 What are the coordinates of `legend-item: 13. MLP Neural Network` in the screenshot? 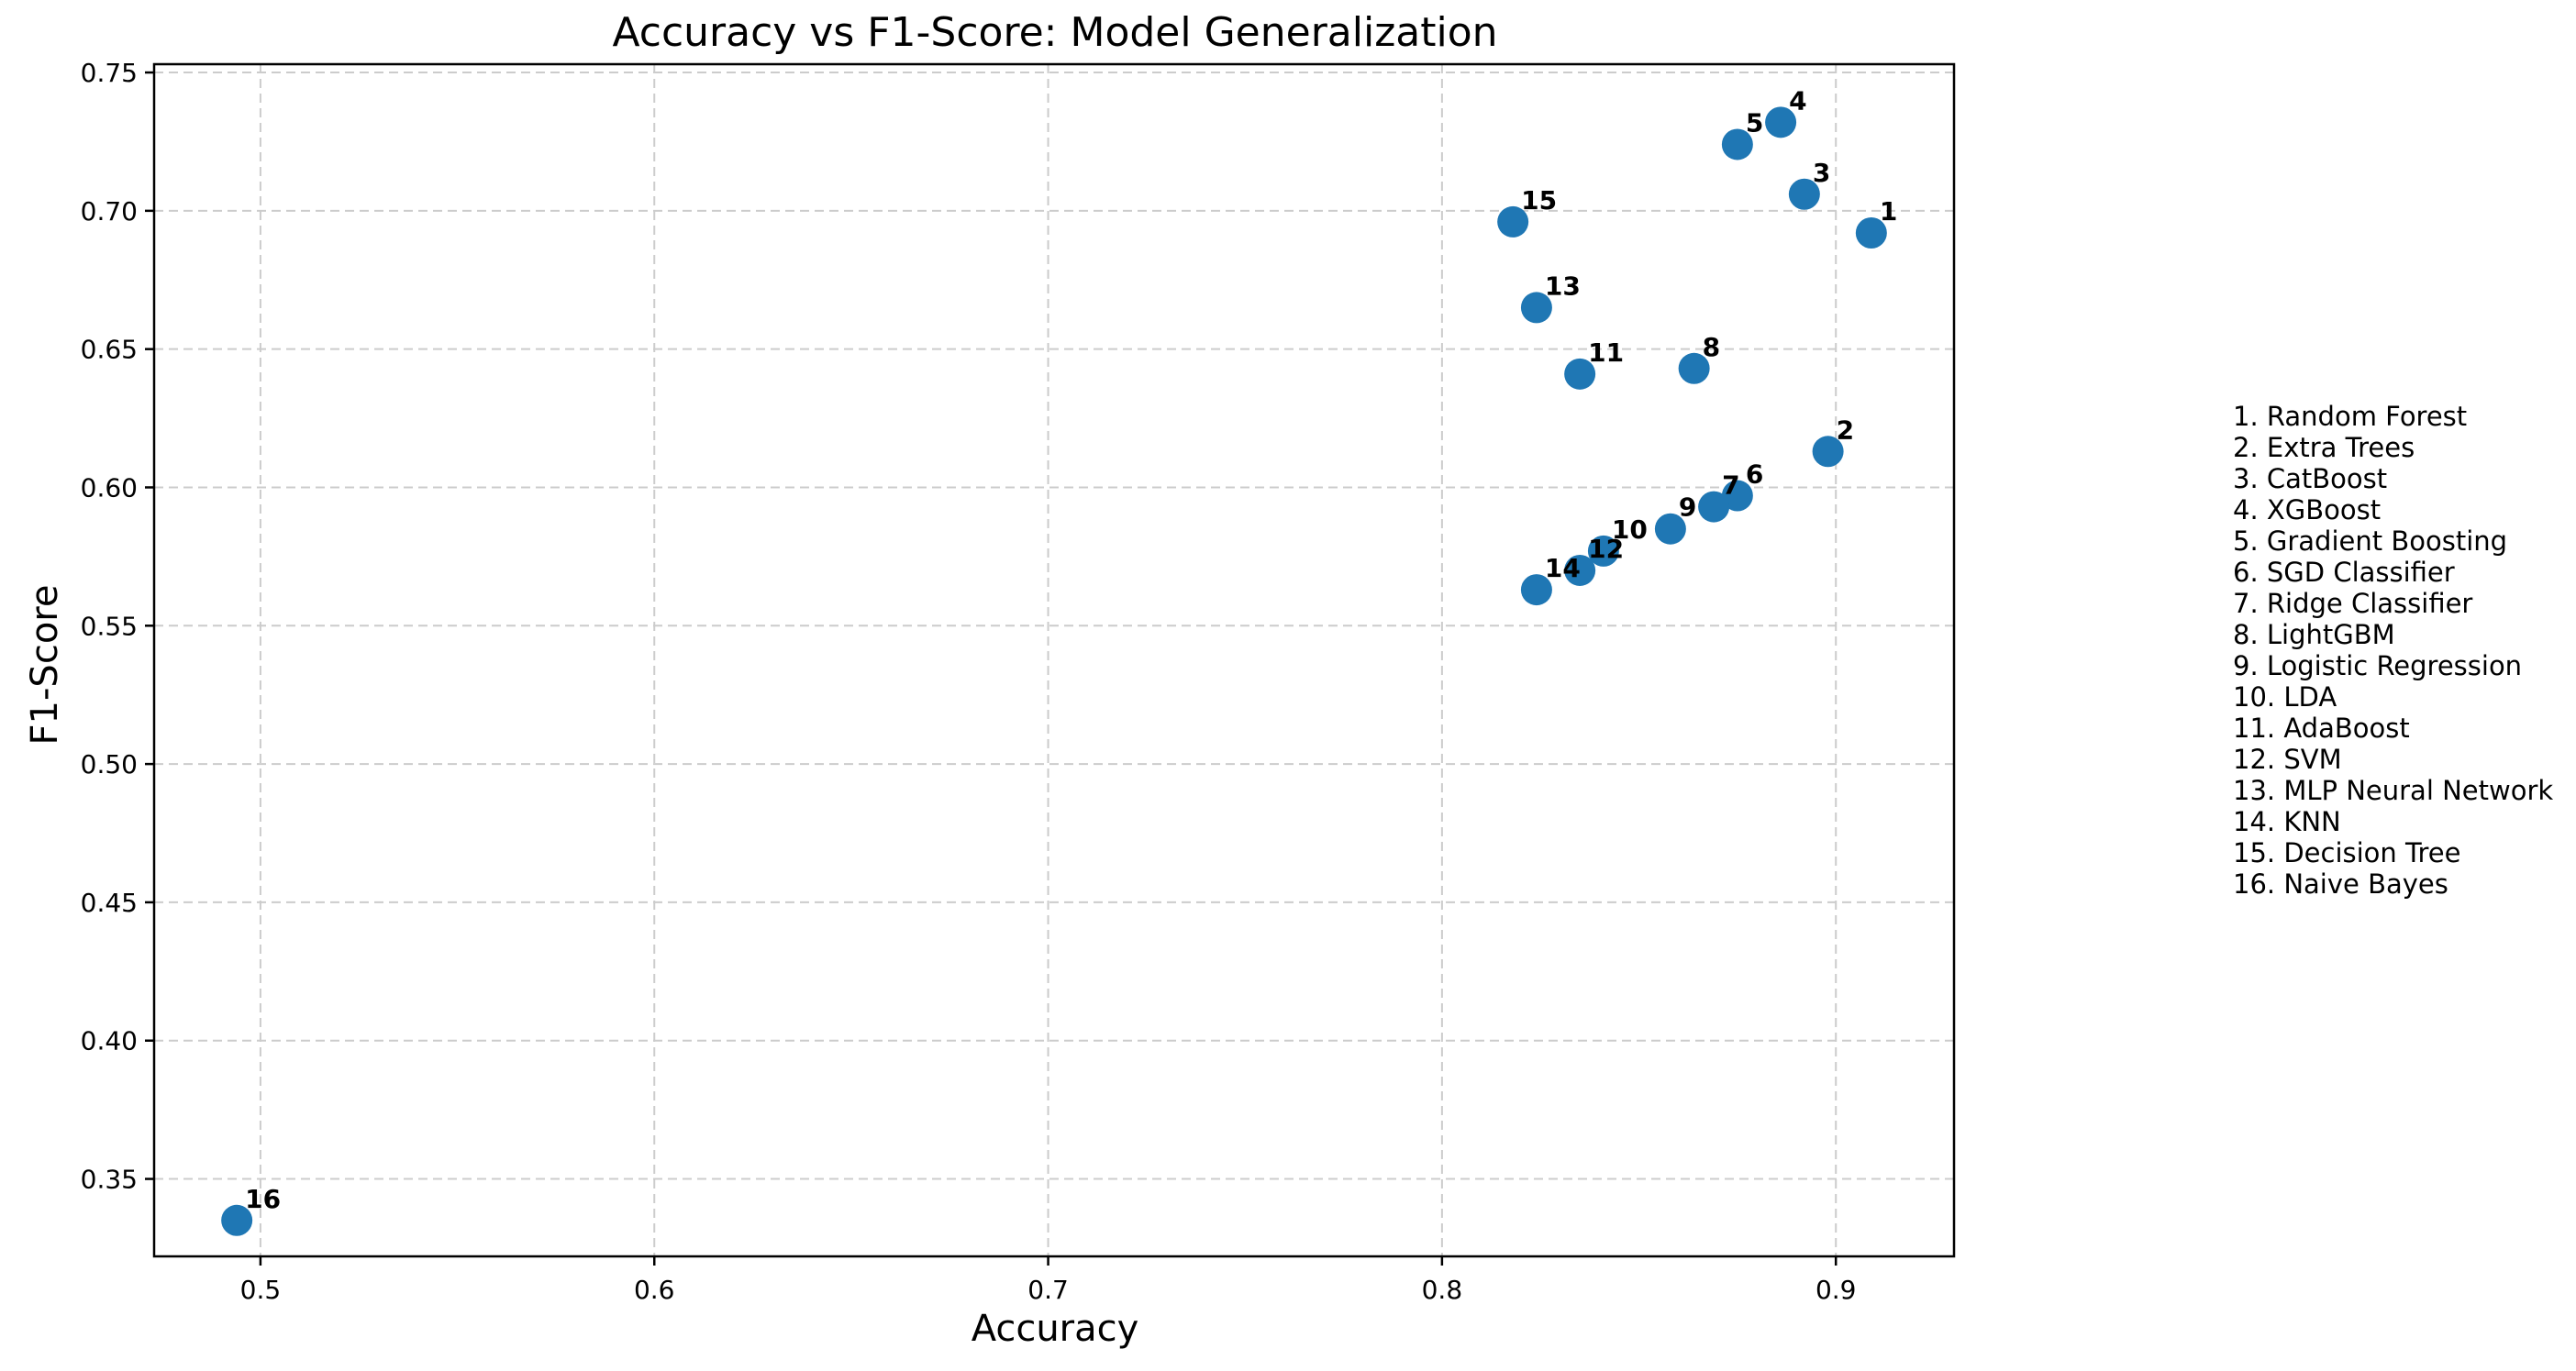 It's located at (2393, 790).